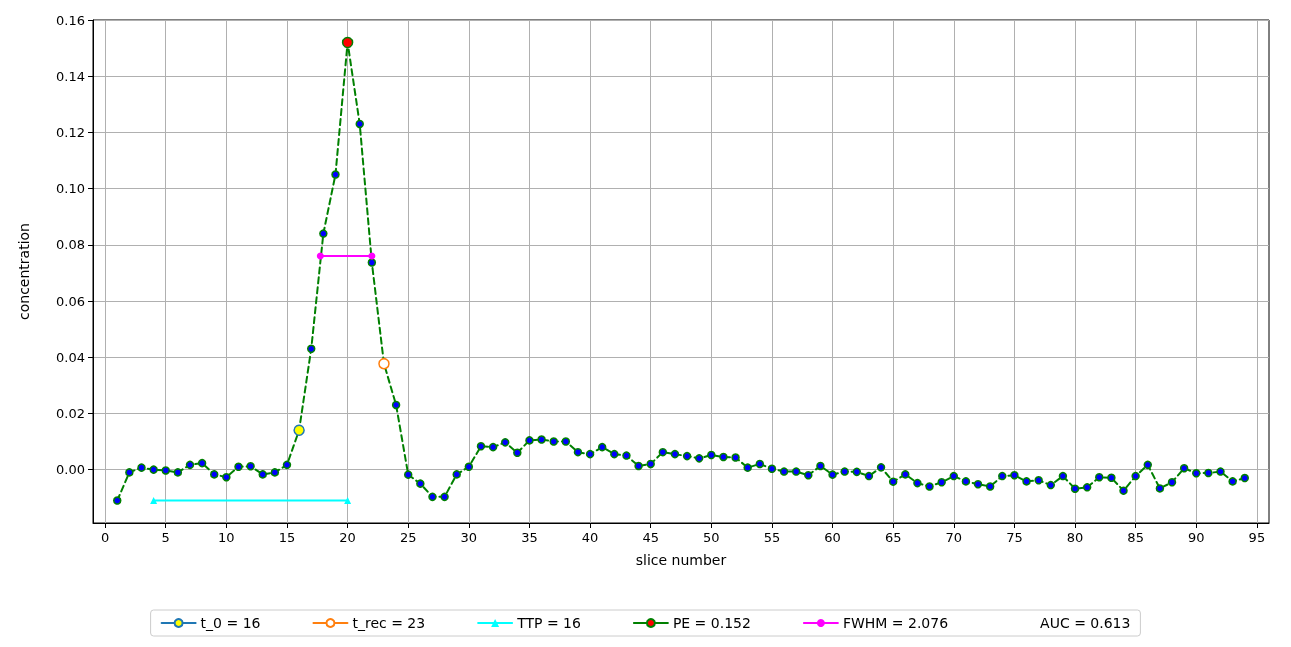 Image resolution: width=1291 pixels, height=647 pixels. Describe the element at coordinates (230, 623) in the screenshot. I see `legend-label: t_0 = 16` at that location.